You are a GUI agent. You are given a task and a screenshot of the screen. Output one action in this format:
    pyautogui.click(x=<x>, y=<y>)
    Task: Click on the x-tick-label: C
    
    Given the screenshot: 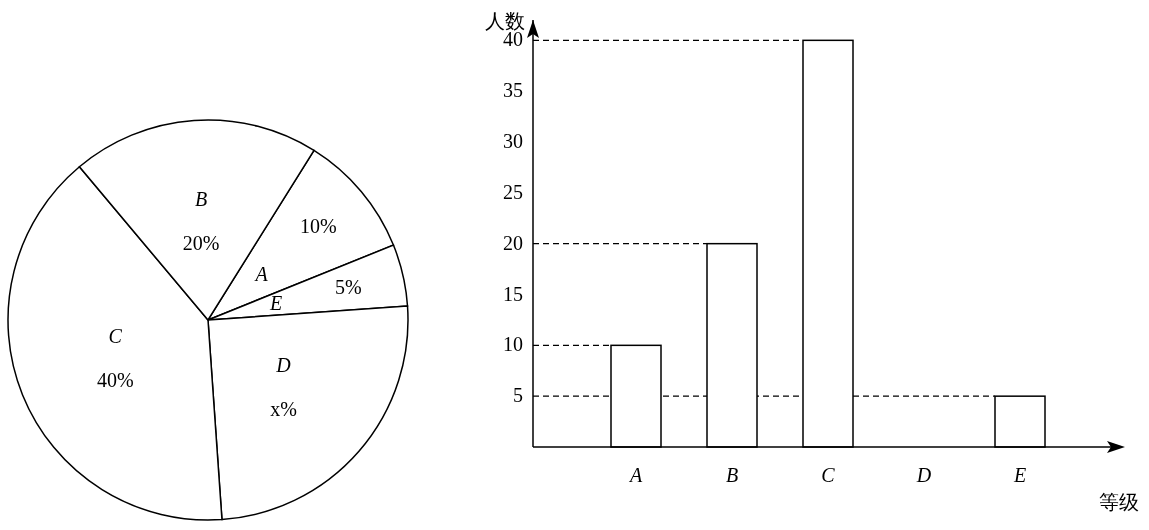 What is the action you would take?
    pyautogui.click(x=828, y=475)
    